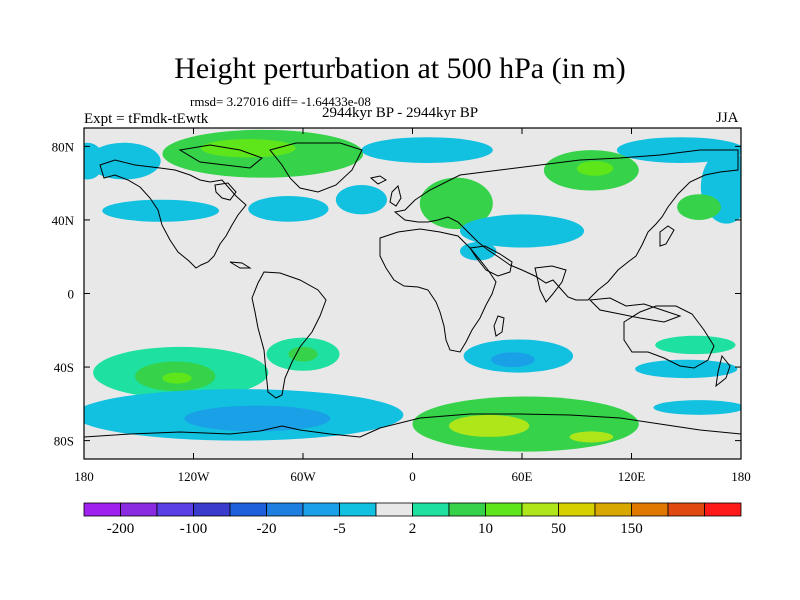 The width and height of the screenshot is (800, 600). I want to click on x-tick-label: 60W, so click(303, 476).